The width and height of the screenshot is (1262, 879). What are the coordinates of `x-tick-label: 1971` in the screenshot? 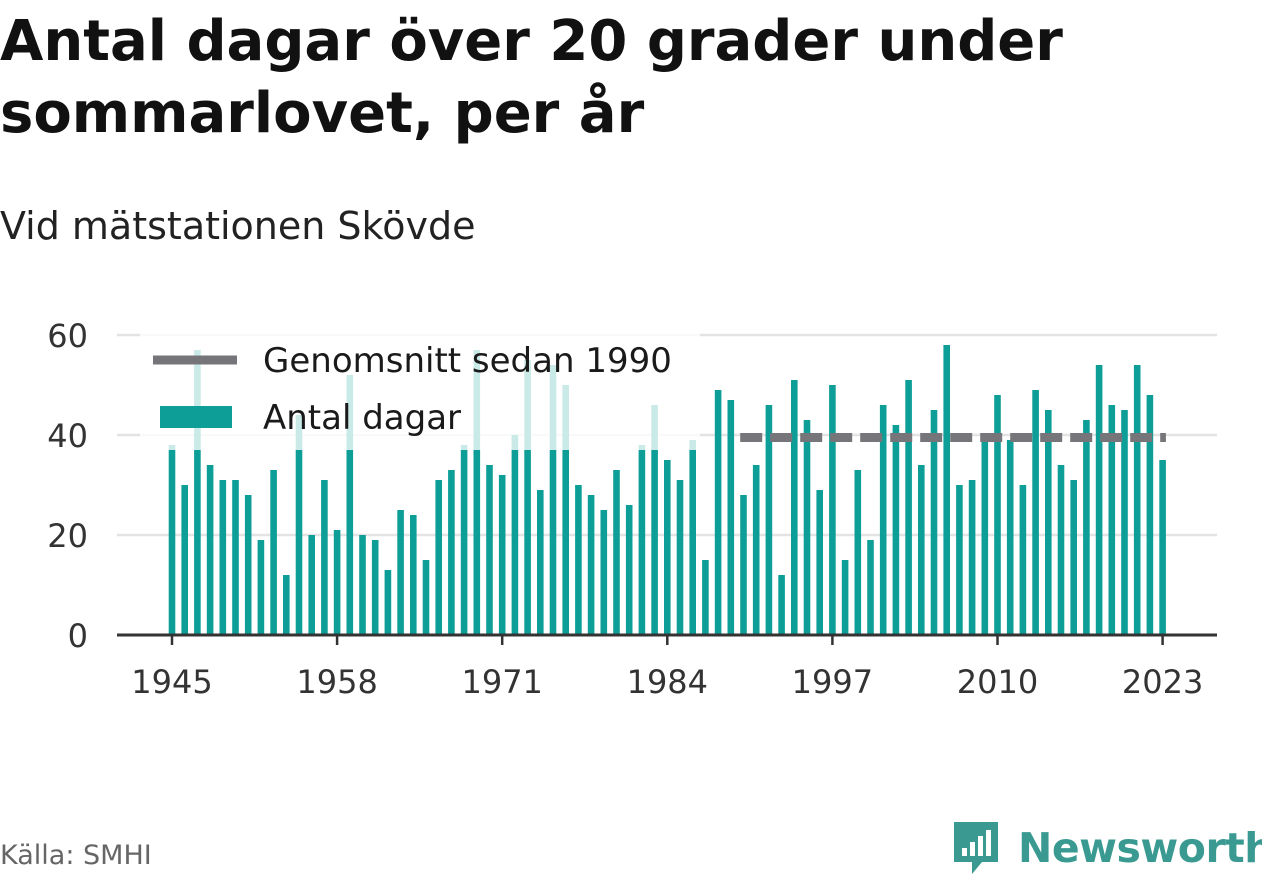 It's located at (501, 682).